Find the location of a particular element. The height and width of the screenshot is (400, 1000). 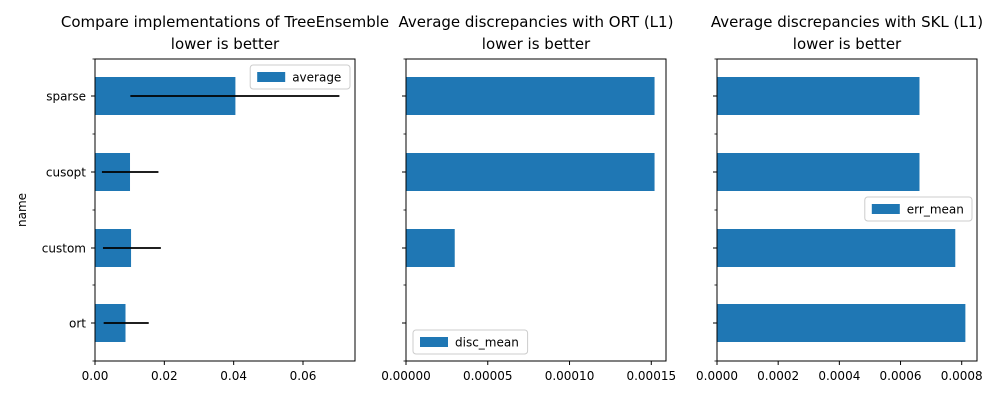

x-tick-label: 0.0000 is located at coordinates (717, 376).